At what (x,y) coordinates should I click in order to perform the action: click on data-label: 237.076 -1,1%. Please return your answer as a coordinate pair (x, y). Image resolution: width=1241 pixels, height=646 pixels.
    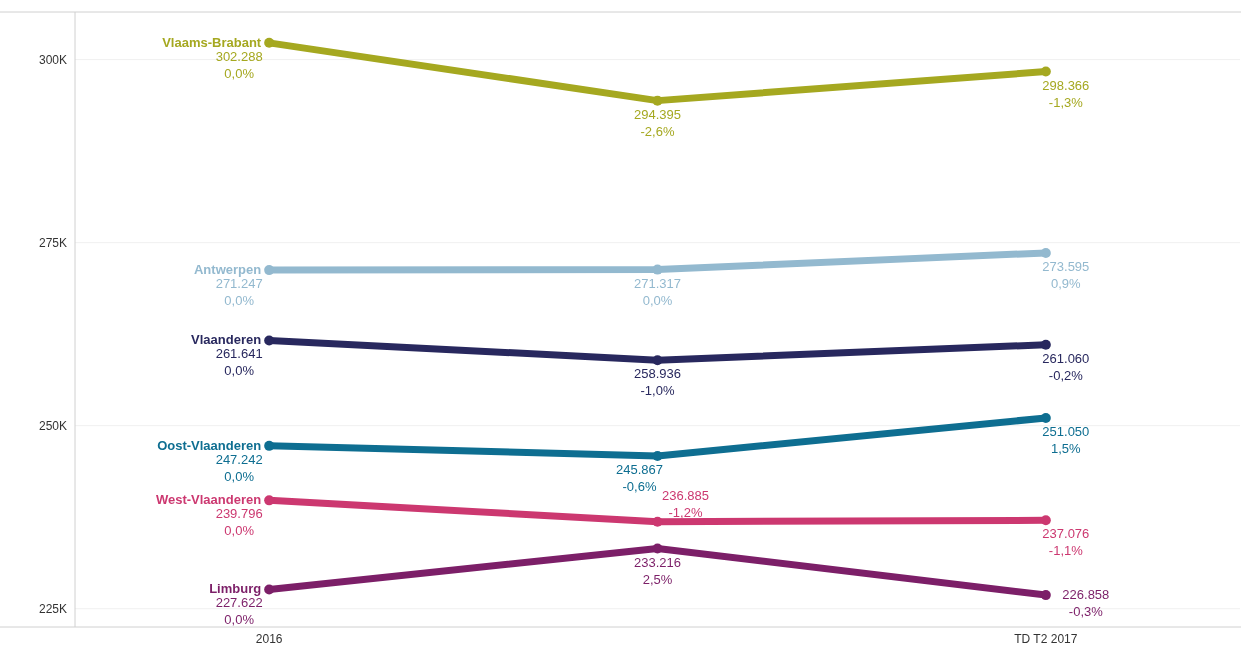
    Looking at the image, I should click on (1066, 542).